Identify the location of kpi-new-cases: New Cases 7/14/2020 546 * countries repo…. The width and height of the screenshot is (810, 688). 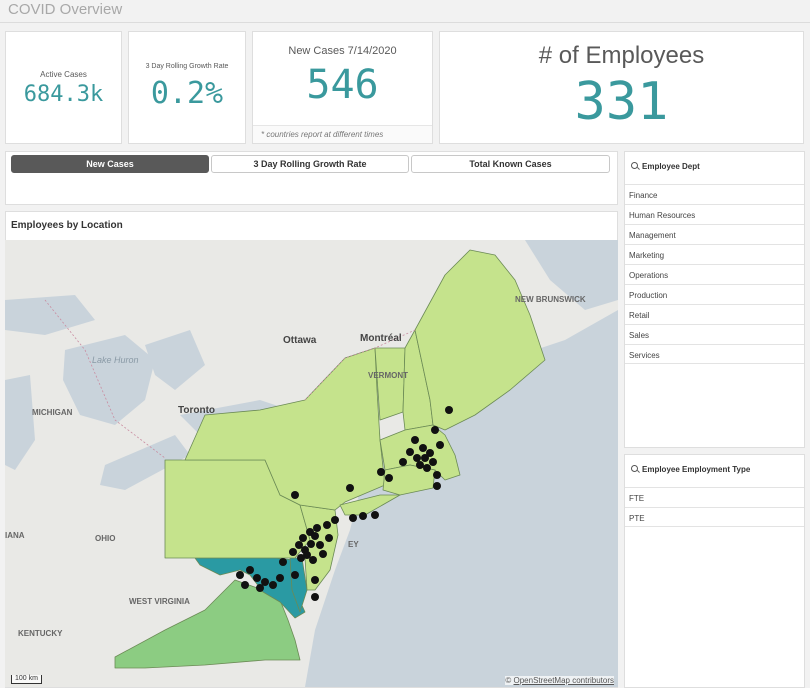
(342, 87).